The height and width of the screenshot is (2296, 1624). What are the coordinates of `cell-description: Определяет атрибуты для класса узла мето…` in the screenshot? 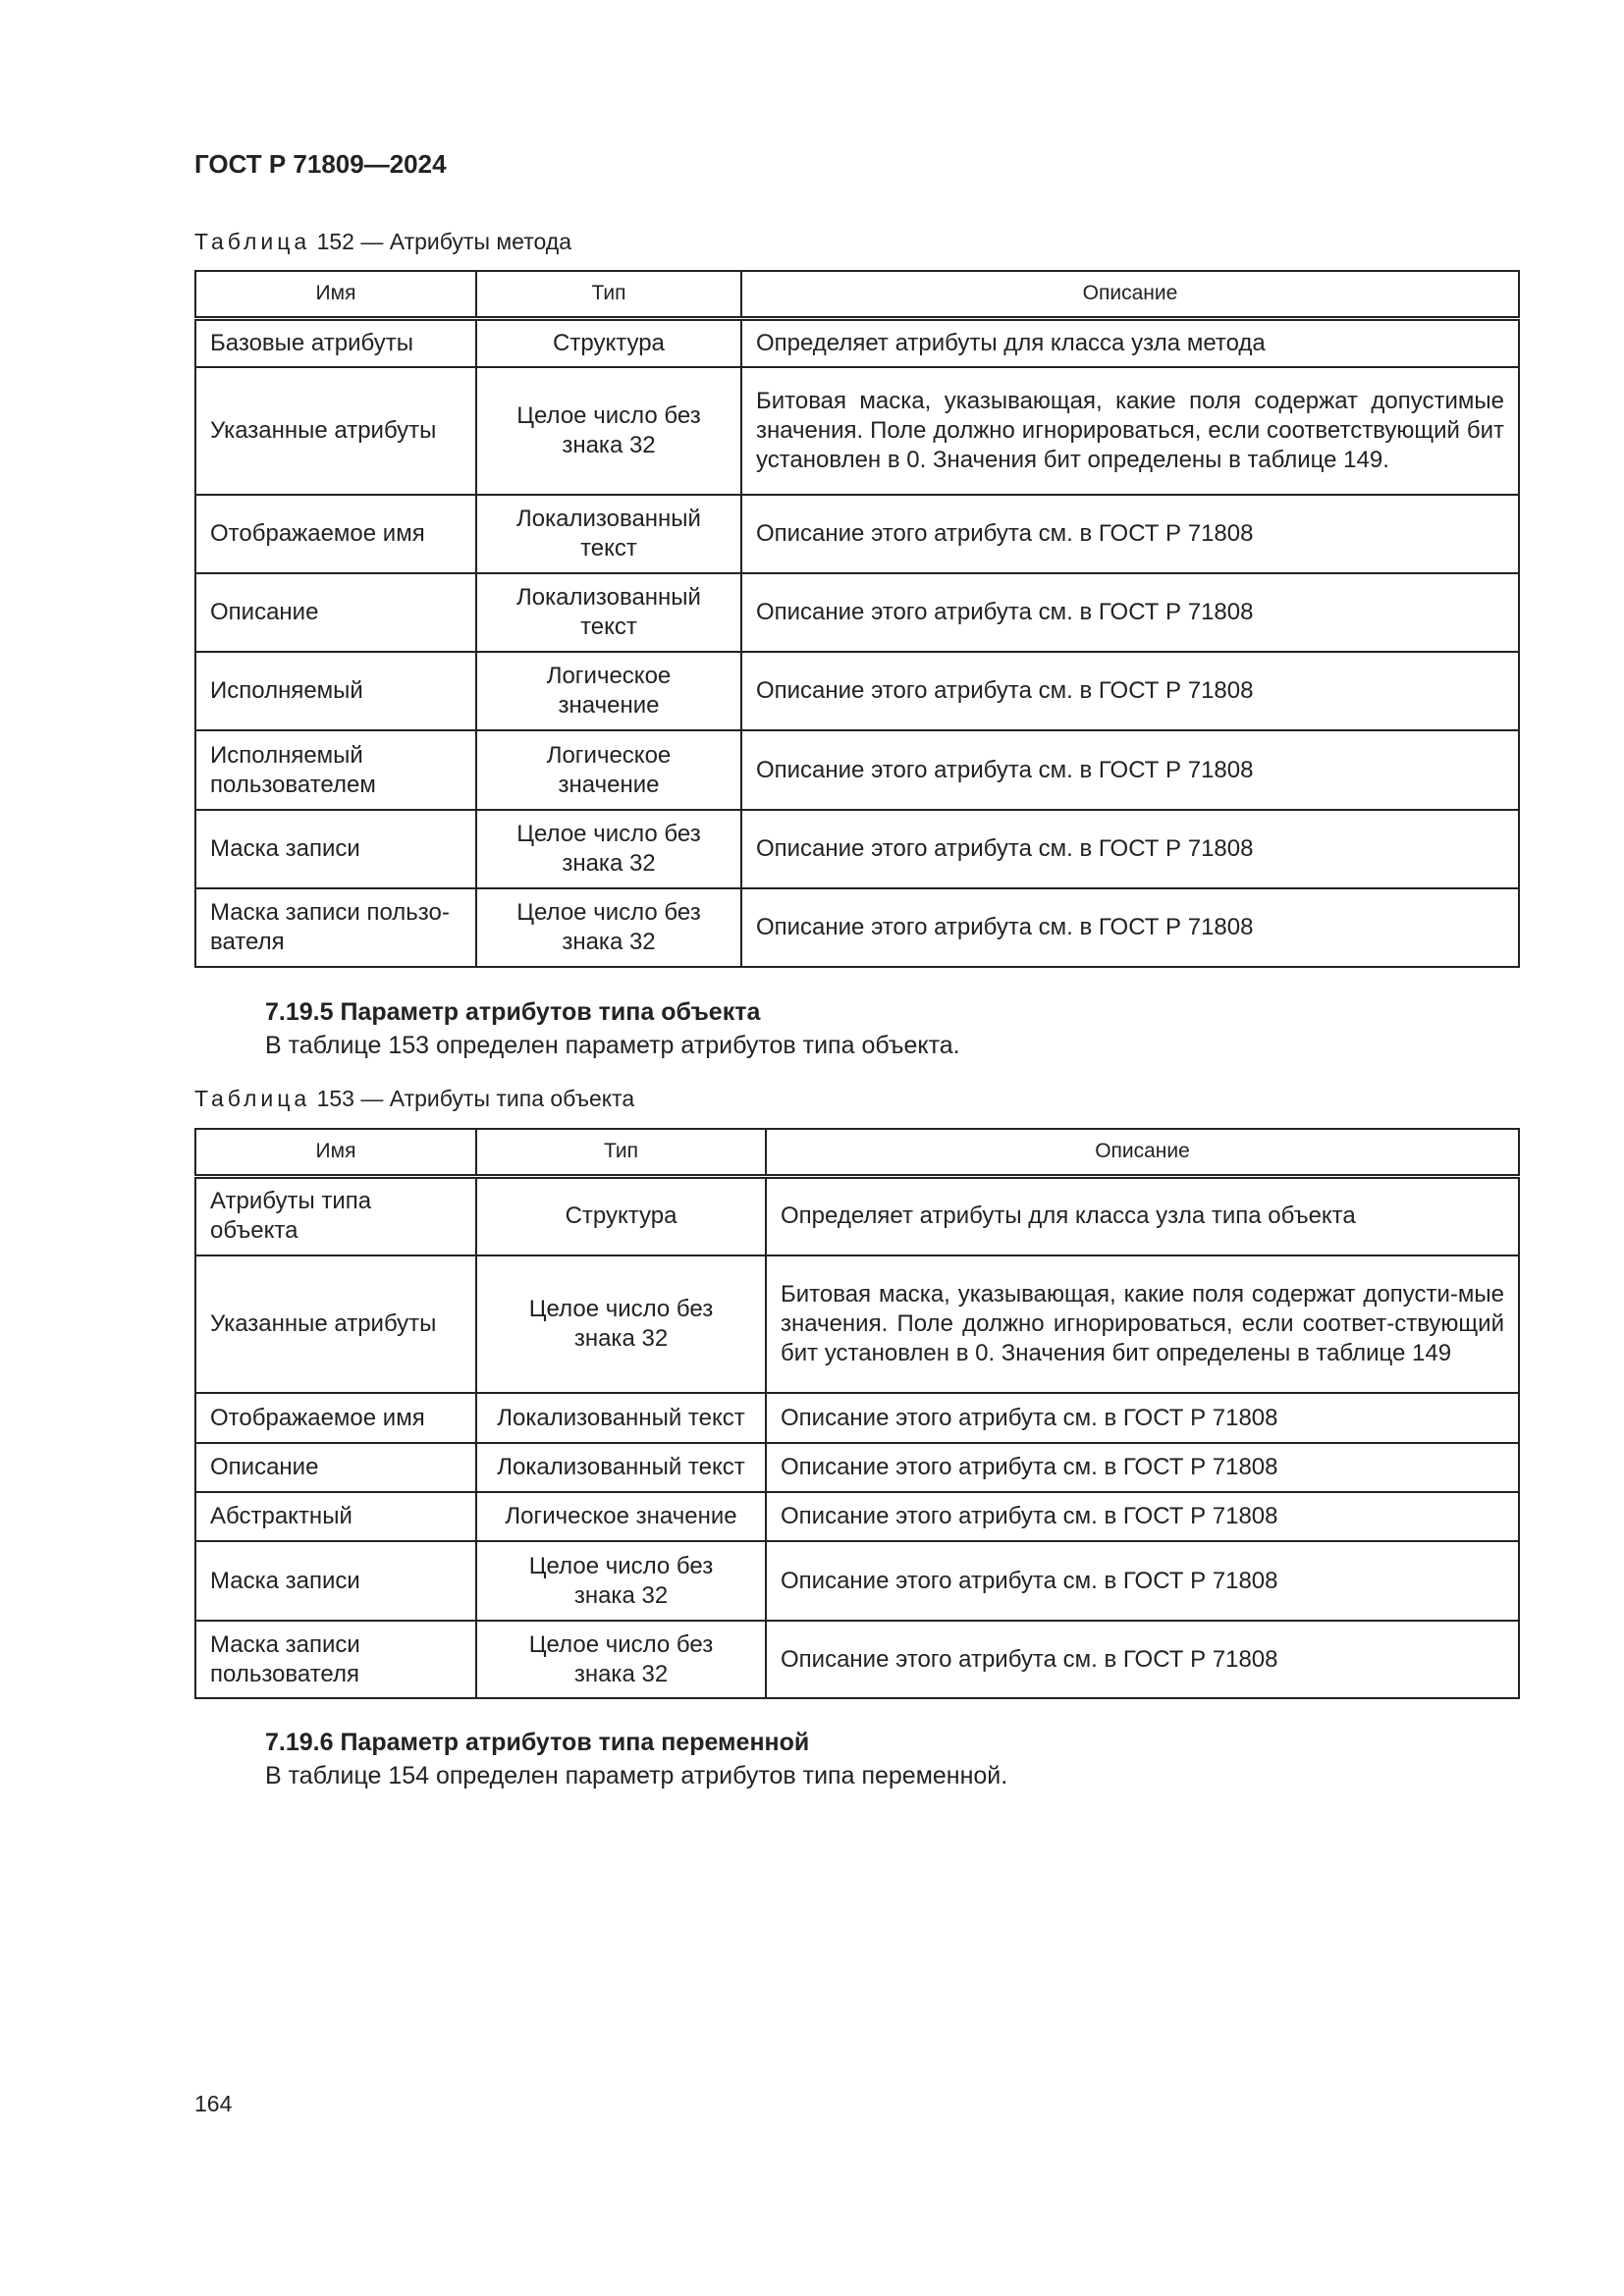 It's located at (1130, 342).